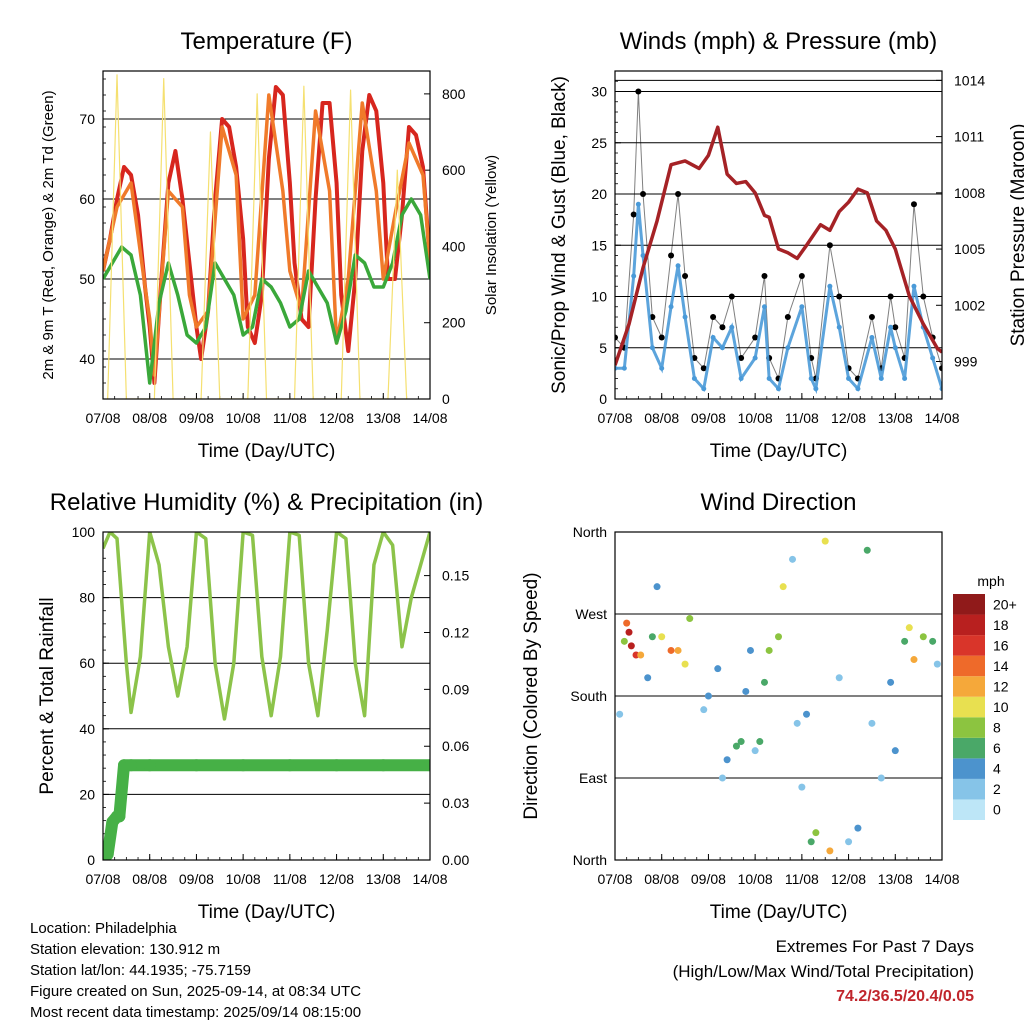 The height and width of the screenshot is (1024, 1024). What do you see at coordinates (997, 769) in the screenshot?
I see `colorbar-label: 4` at bounding box center [997, 769].